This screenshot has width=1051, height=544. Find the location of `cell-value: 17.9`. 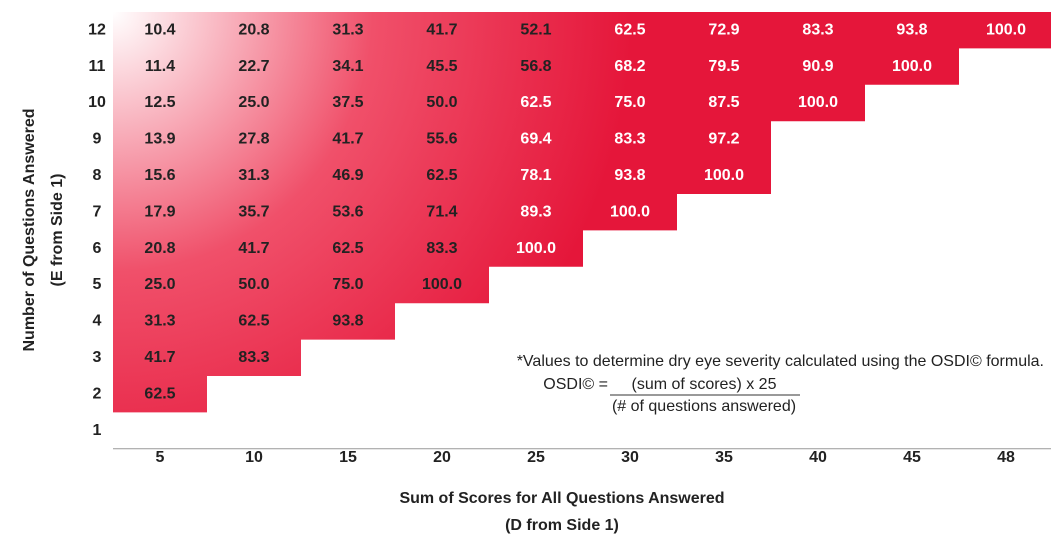

cell-value: 17.9 is located at coordinates (159, 211).